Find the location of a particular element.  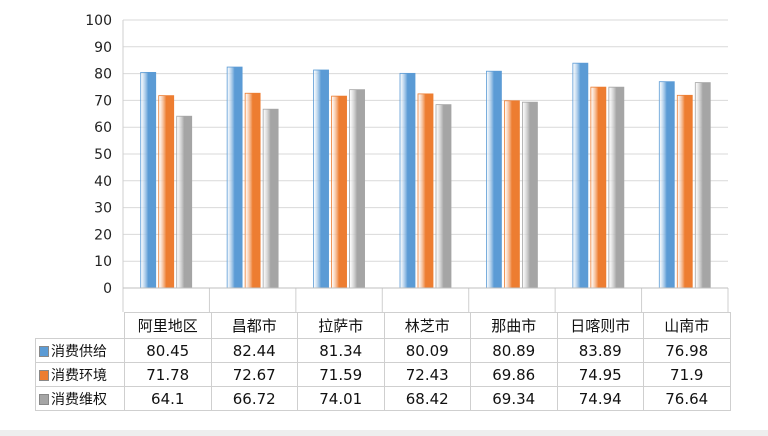

legend-key: 消费环境 is located at coordinates (80, 374).